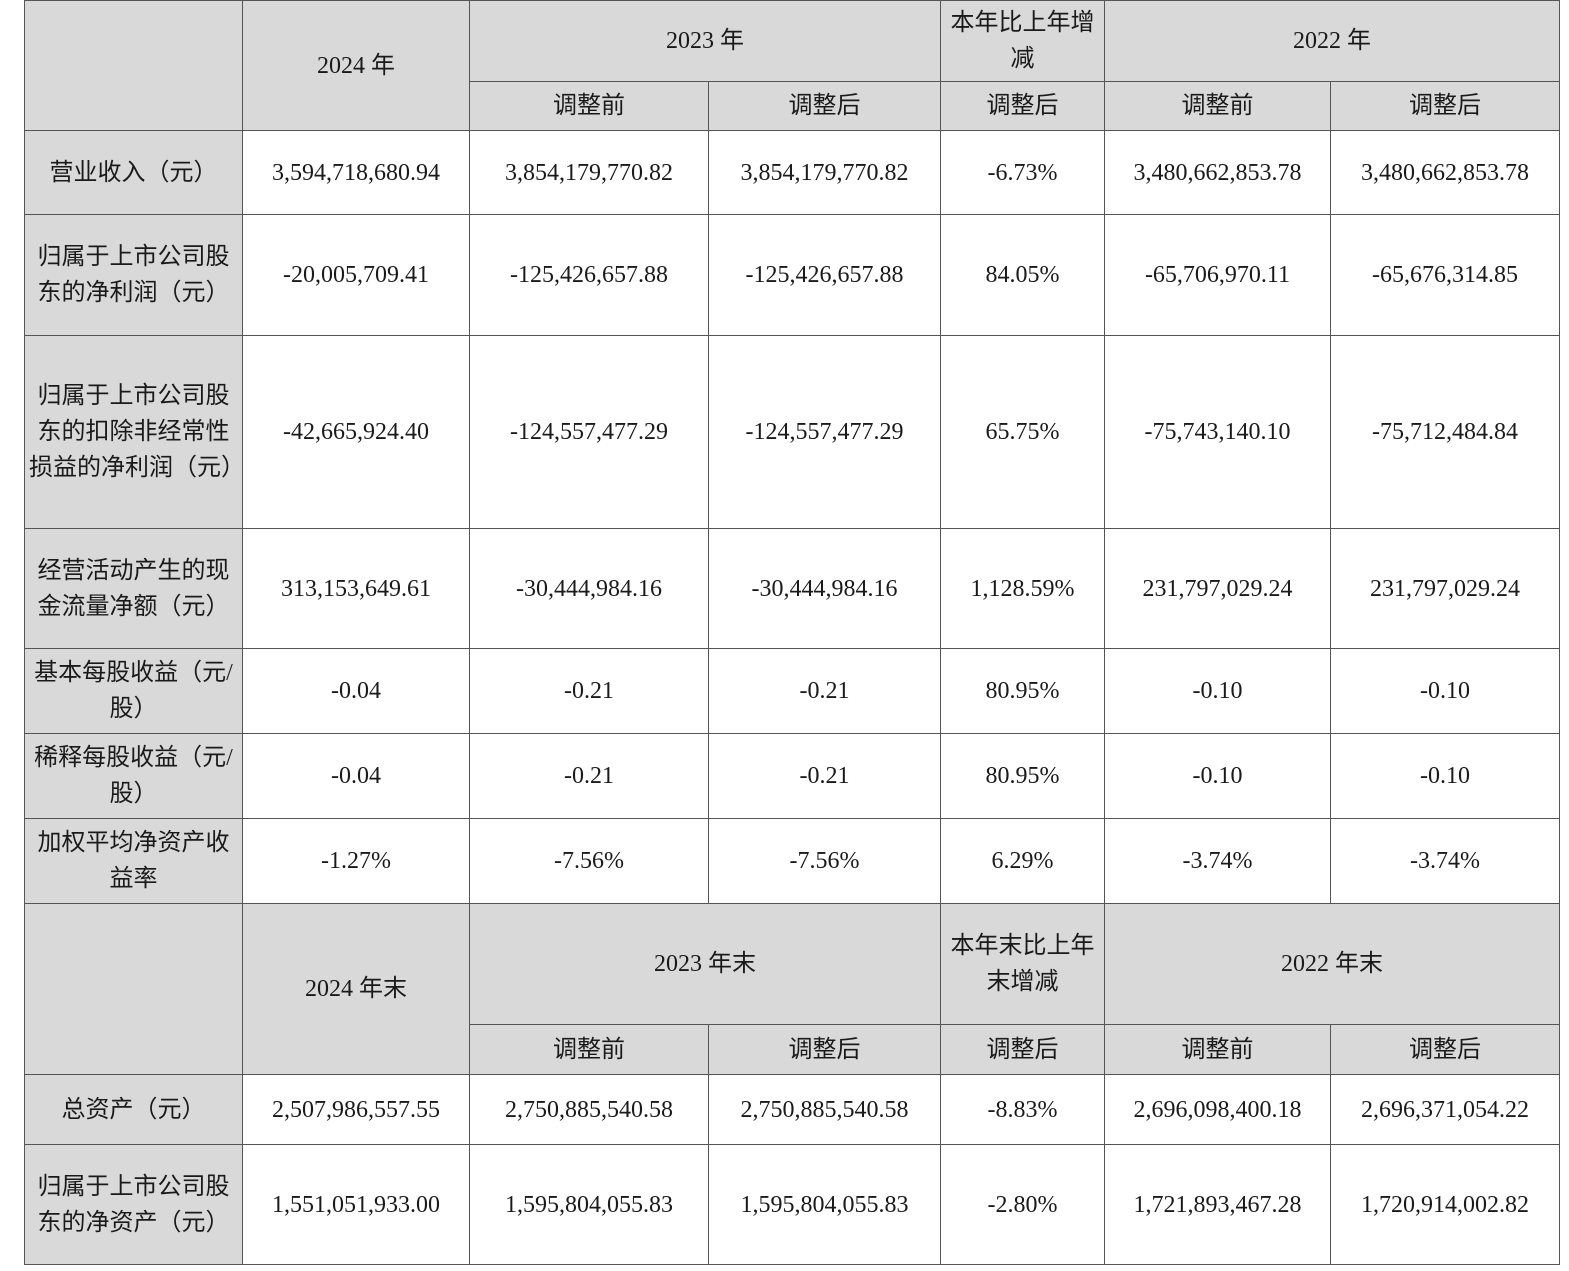  What do you see at coordinates (356, 861) in the screenshot?
I see `cell-2024: -1.27%` at bounding box center [356, 861].